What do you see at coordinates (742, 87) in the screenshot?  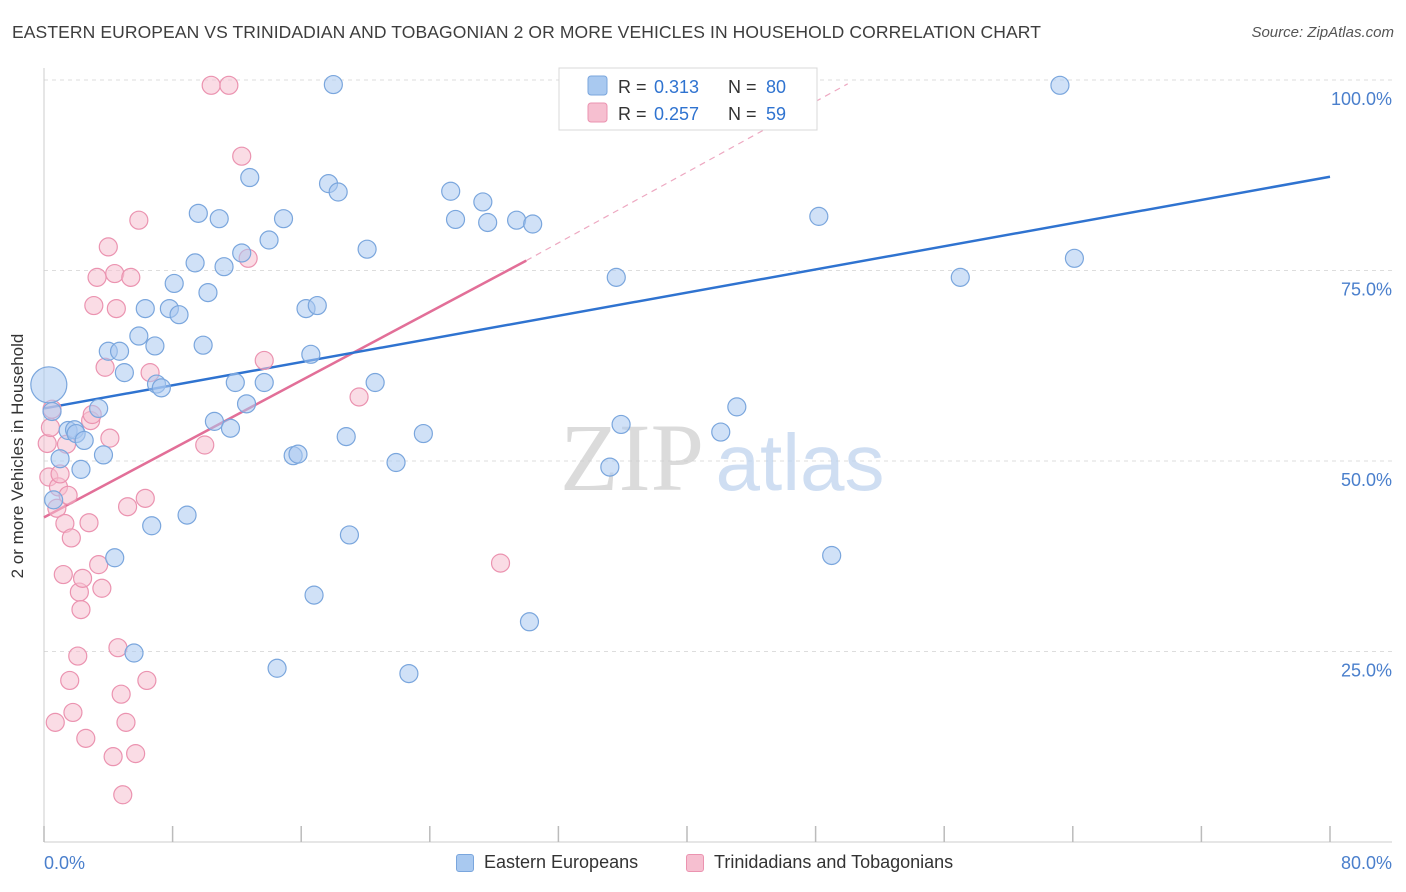 I see `legend-n-label-blue: N =` at bounding box center [742, 87].